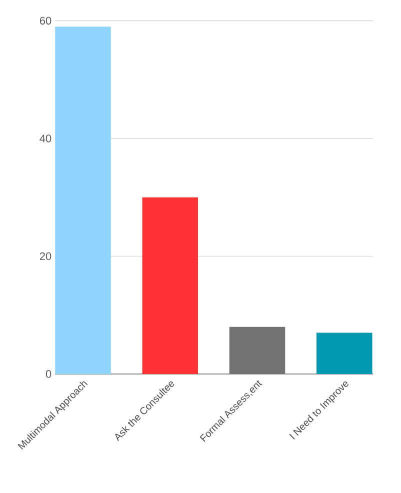 This screenshot has width=401, height=493. What do you see at coordinates (46, 20) in the screenshot?
I see `y-tick-label: 60` at bounding box center [46, 20].